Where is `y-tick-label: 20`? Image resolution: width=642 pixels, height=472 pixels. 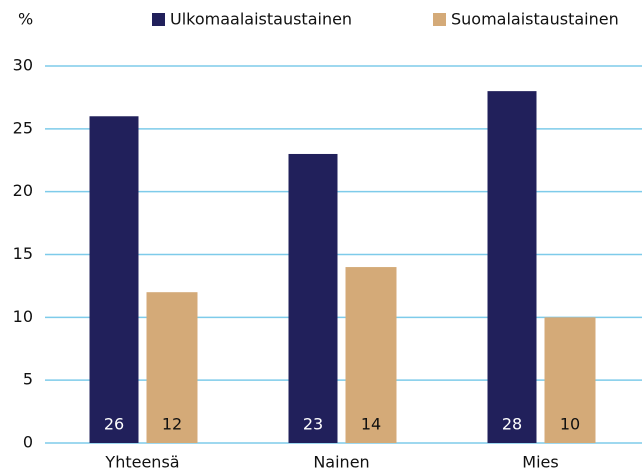
y-tick-label: 20 is located at coordinates (23, 190).